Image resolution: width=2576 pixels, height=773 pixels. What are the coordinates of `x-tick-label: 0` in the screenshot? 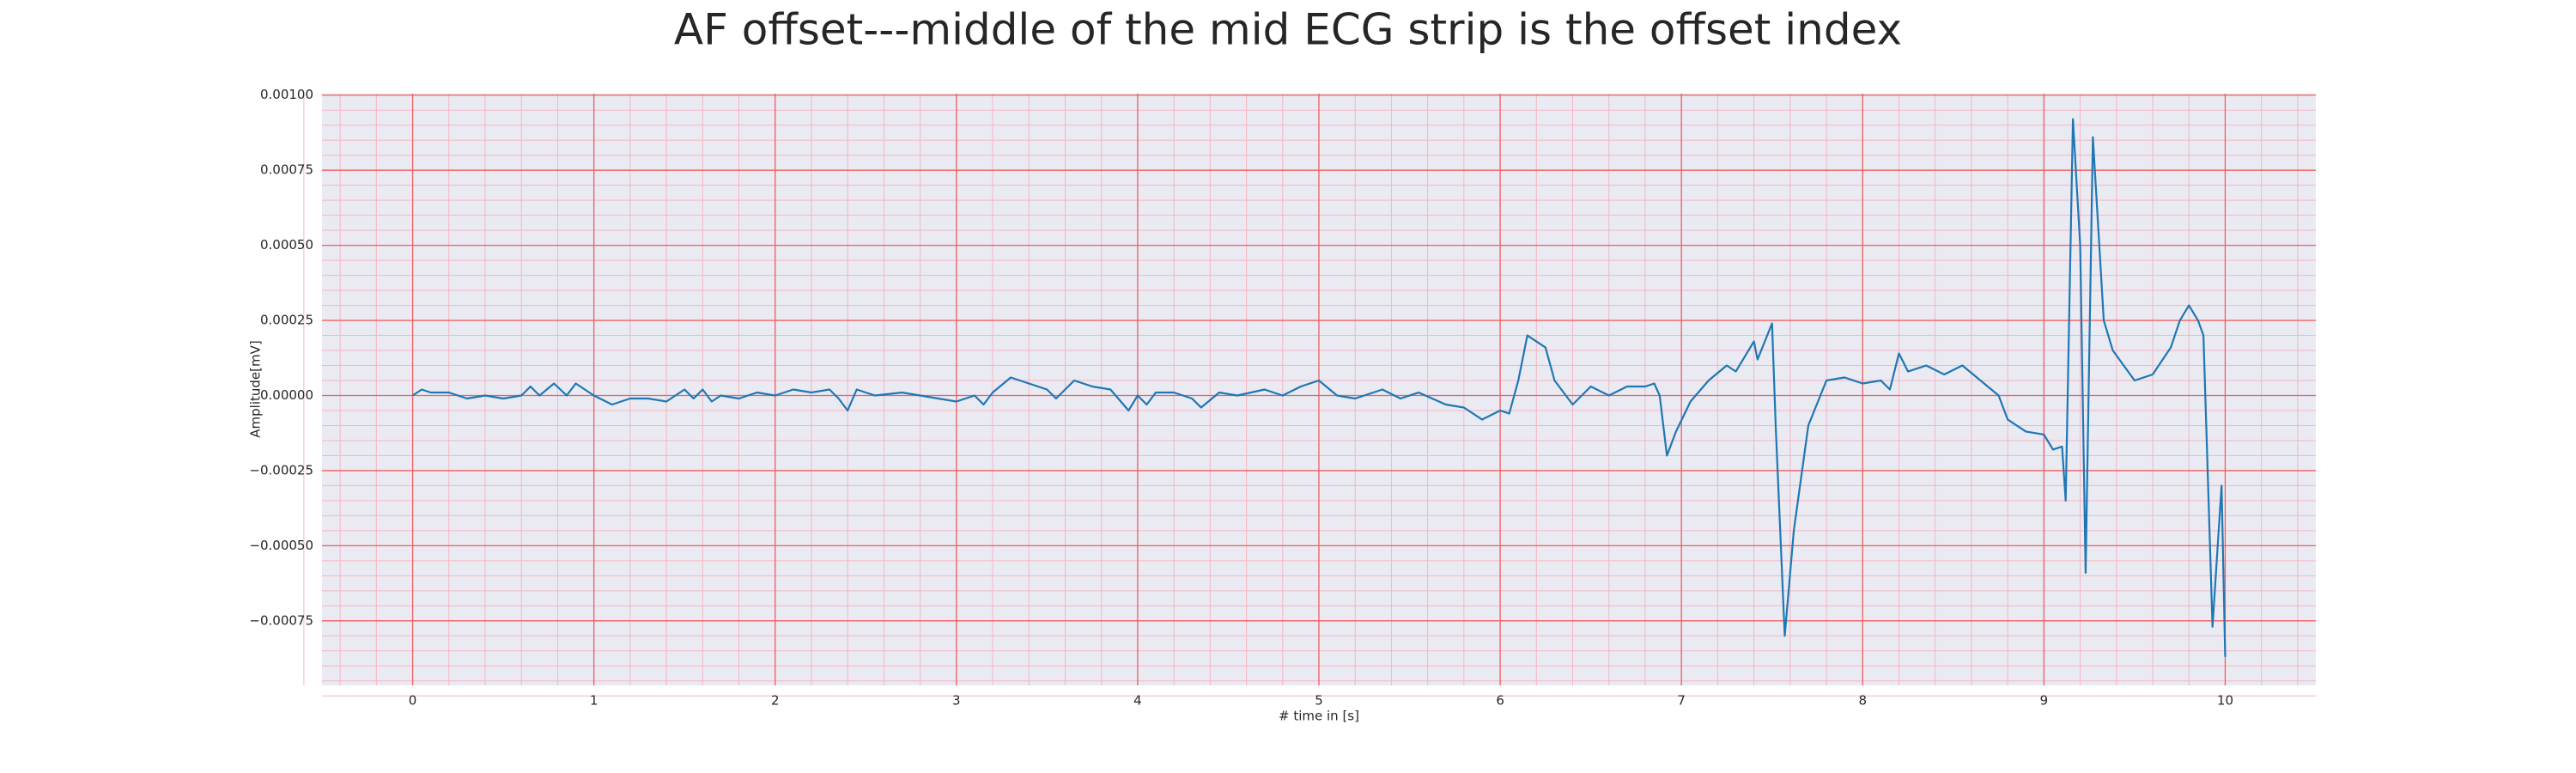 It's located at (413, 701).